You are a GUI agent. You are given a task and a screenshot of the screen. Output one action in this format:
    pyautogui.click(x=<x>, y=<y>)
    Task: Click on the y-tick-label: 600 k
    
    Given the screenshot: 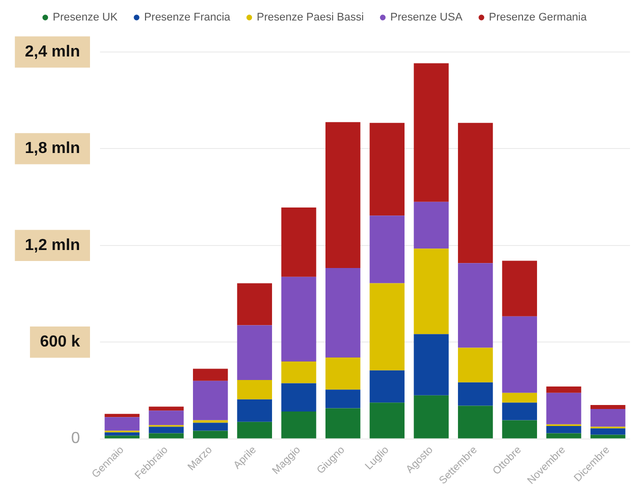 What is the action you would take?
    pyautogui.click(x=60, y=342)
    